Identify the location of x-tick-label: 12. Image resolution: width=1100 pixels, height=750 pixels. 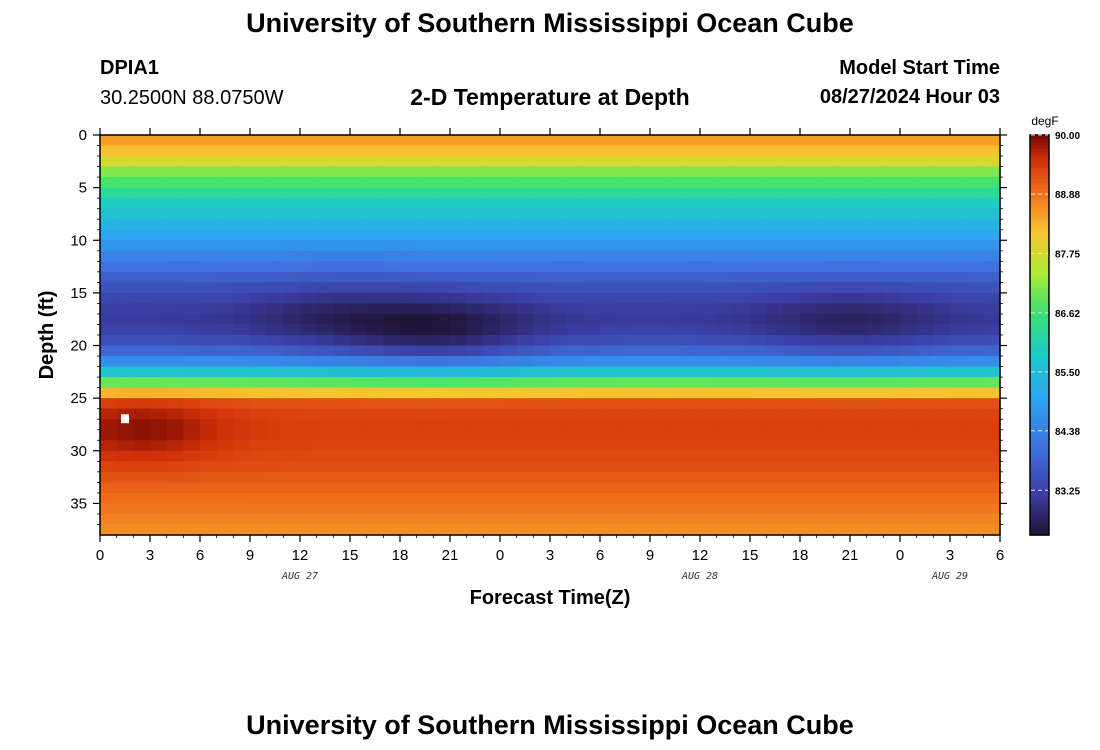
(700, 555).